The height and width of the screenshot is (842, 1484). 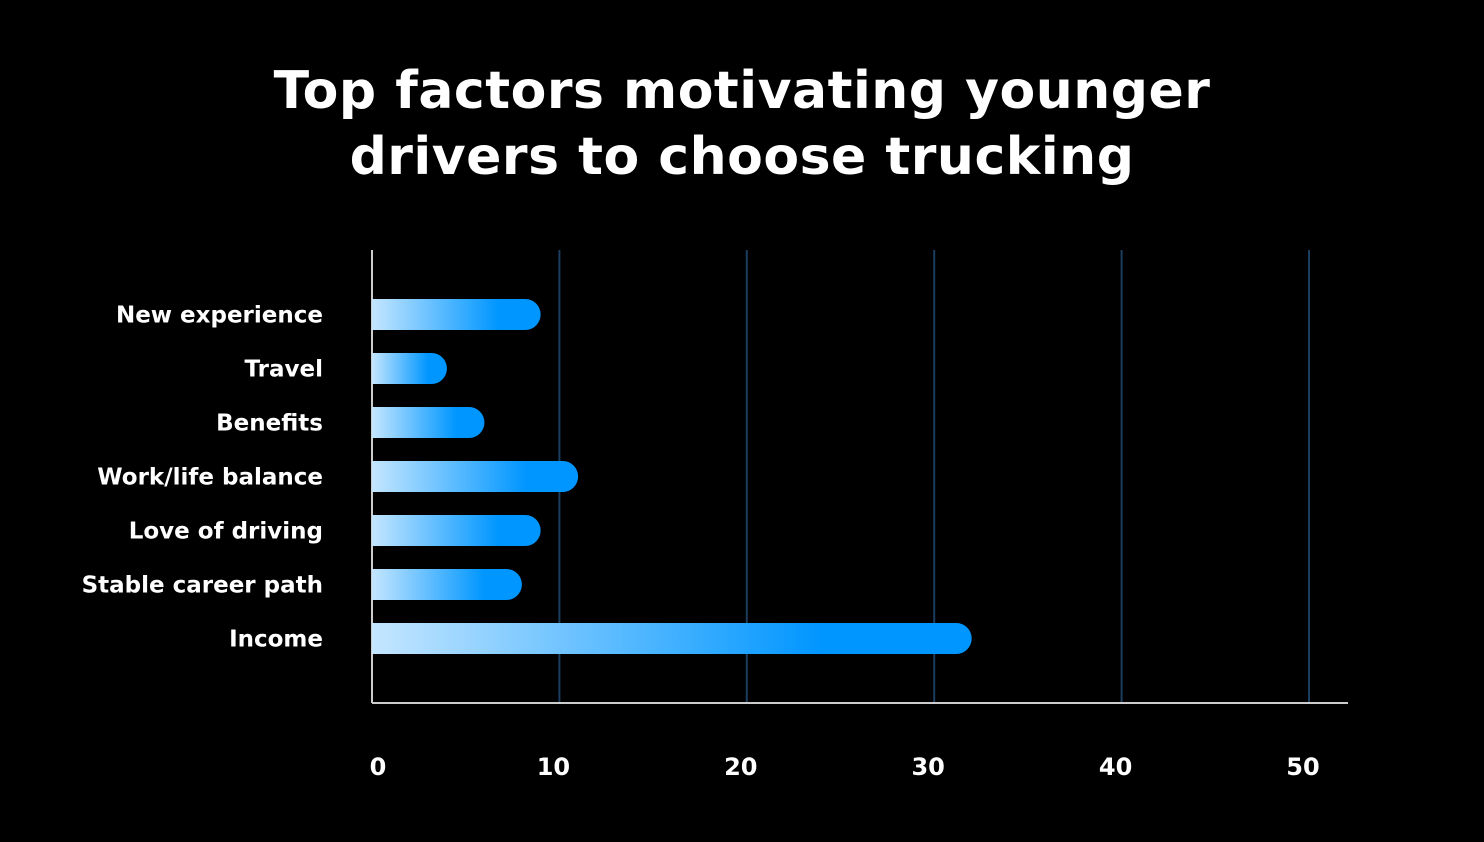 I want to click on x-tick-label: 40, so click(x=1115, y=767).